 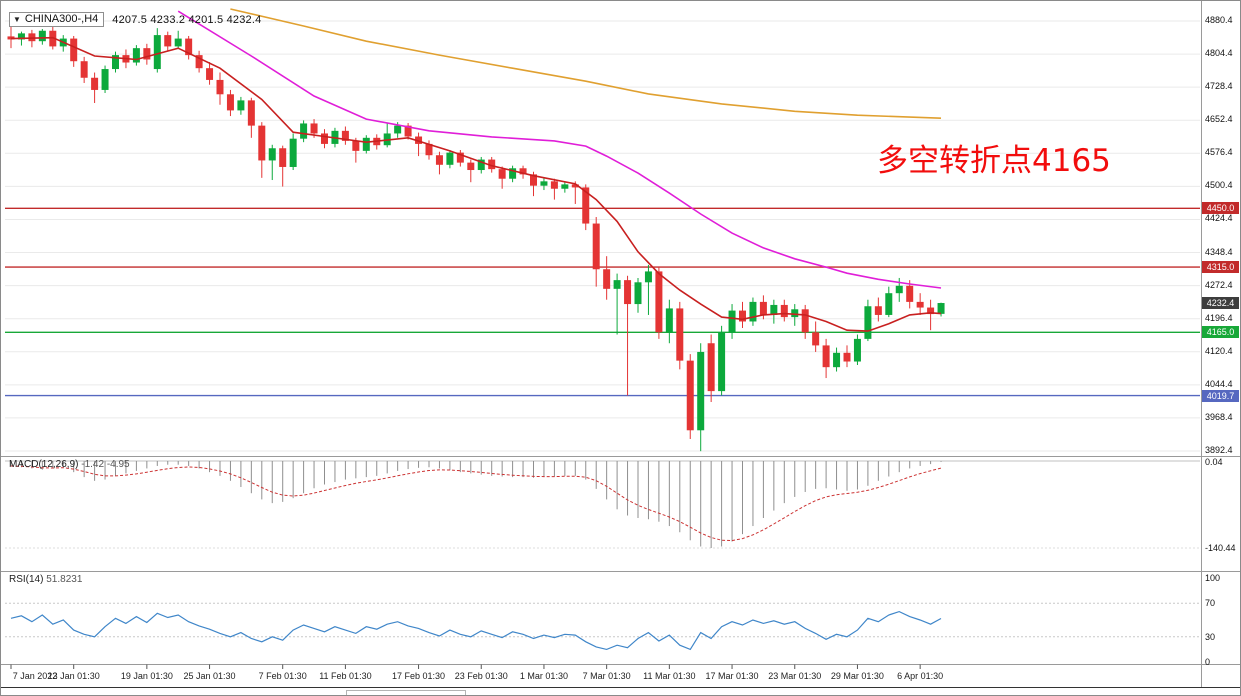 I want to click on ma-line-slow-orange, so click(x=586, y=63).